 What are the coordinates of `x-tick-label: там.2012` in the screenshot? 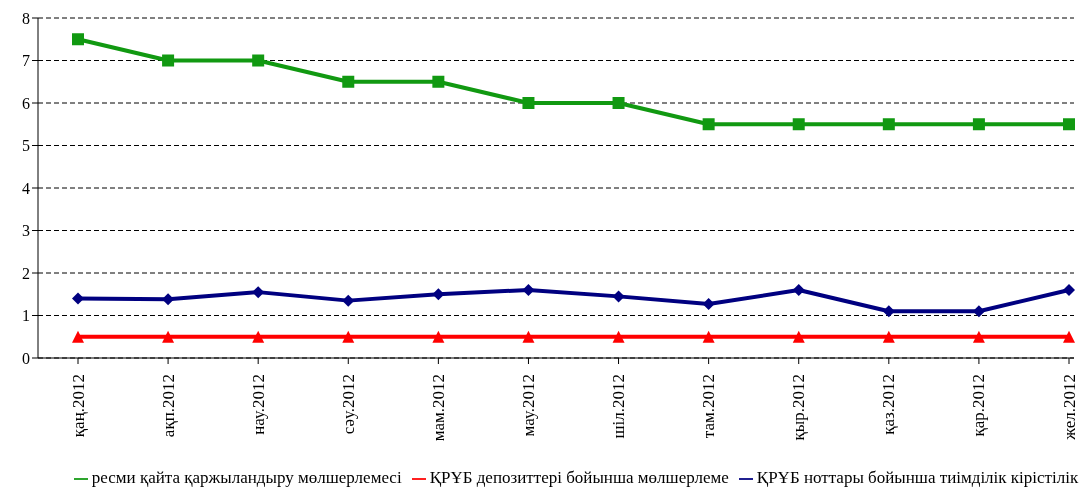 It's located at (709, 406).